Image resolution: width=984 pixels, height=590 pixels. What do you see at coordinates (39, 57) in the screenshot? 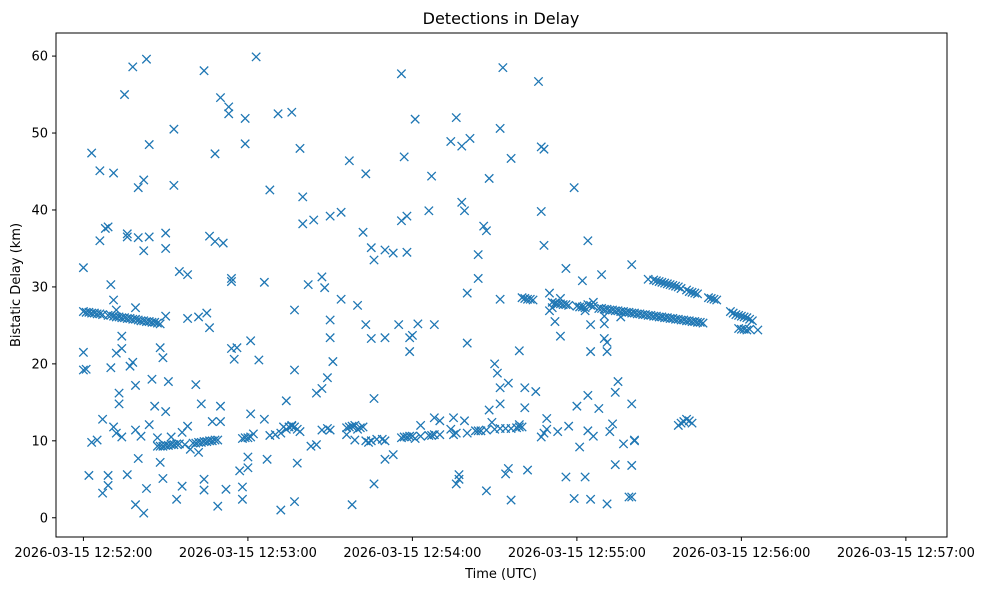
I see `y-tick-label: 60` at bounding box center [39, 57].